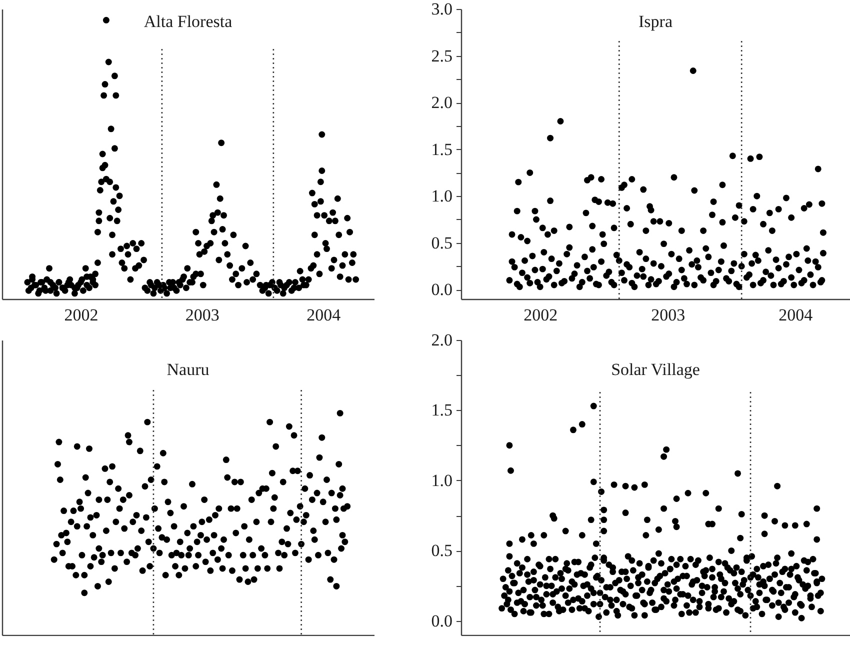 The height and width of the screenshot is (645, 850). Describe the element at coordinates (441, 56) in the screenshot. I see `y-tick-label: 2.5` at that location.